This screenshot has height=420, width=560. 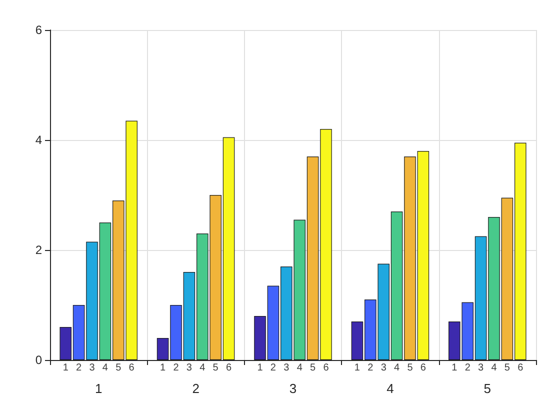 What do you see at coordinates (38, 30) in the screenshot?
I see `y-tick-label: 6` at bounding box center [38, 30].